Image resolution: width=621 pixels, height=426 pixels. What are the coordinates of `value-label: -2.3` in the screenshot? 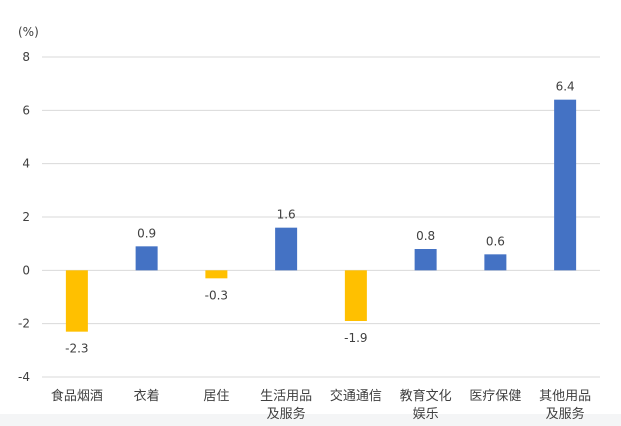 It's located at (76, 349).